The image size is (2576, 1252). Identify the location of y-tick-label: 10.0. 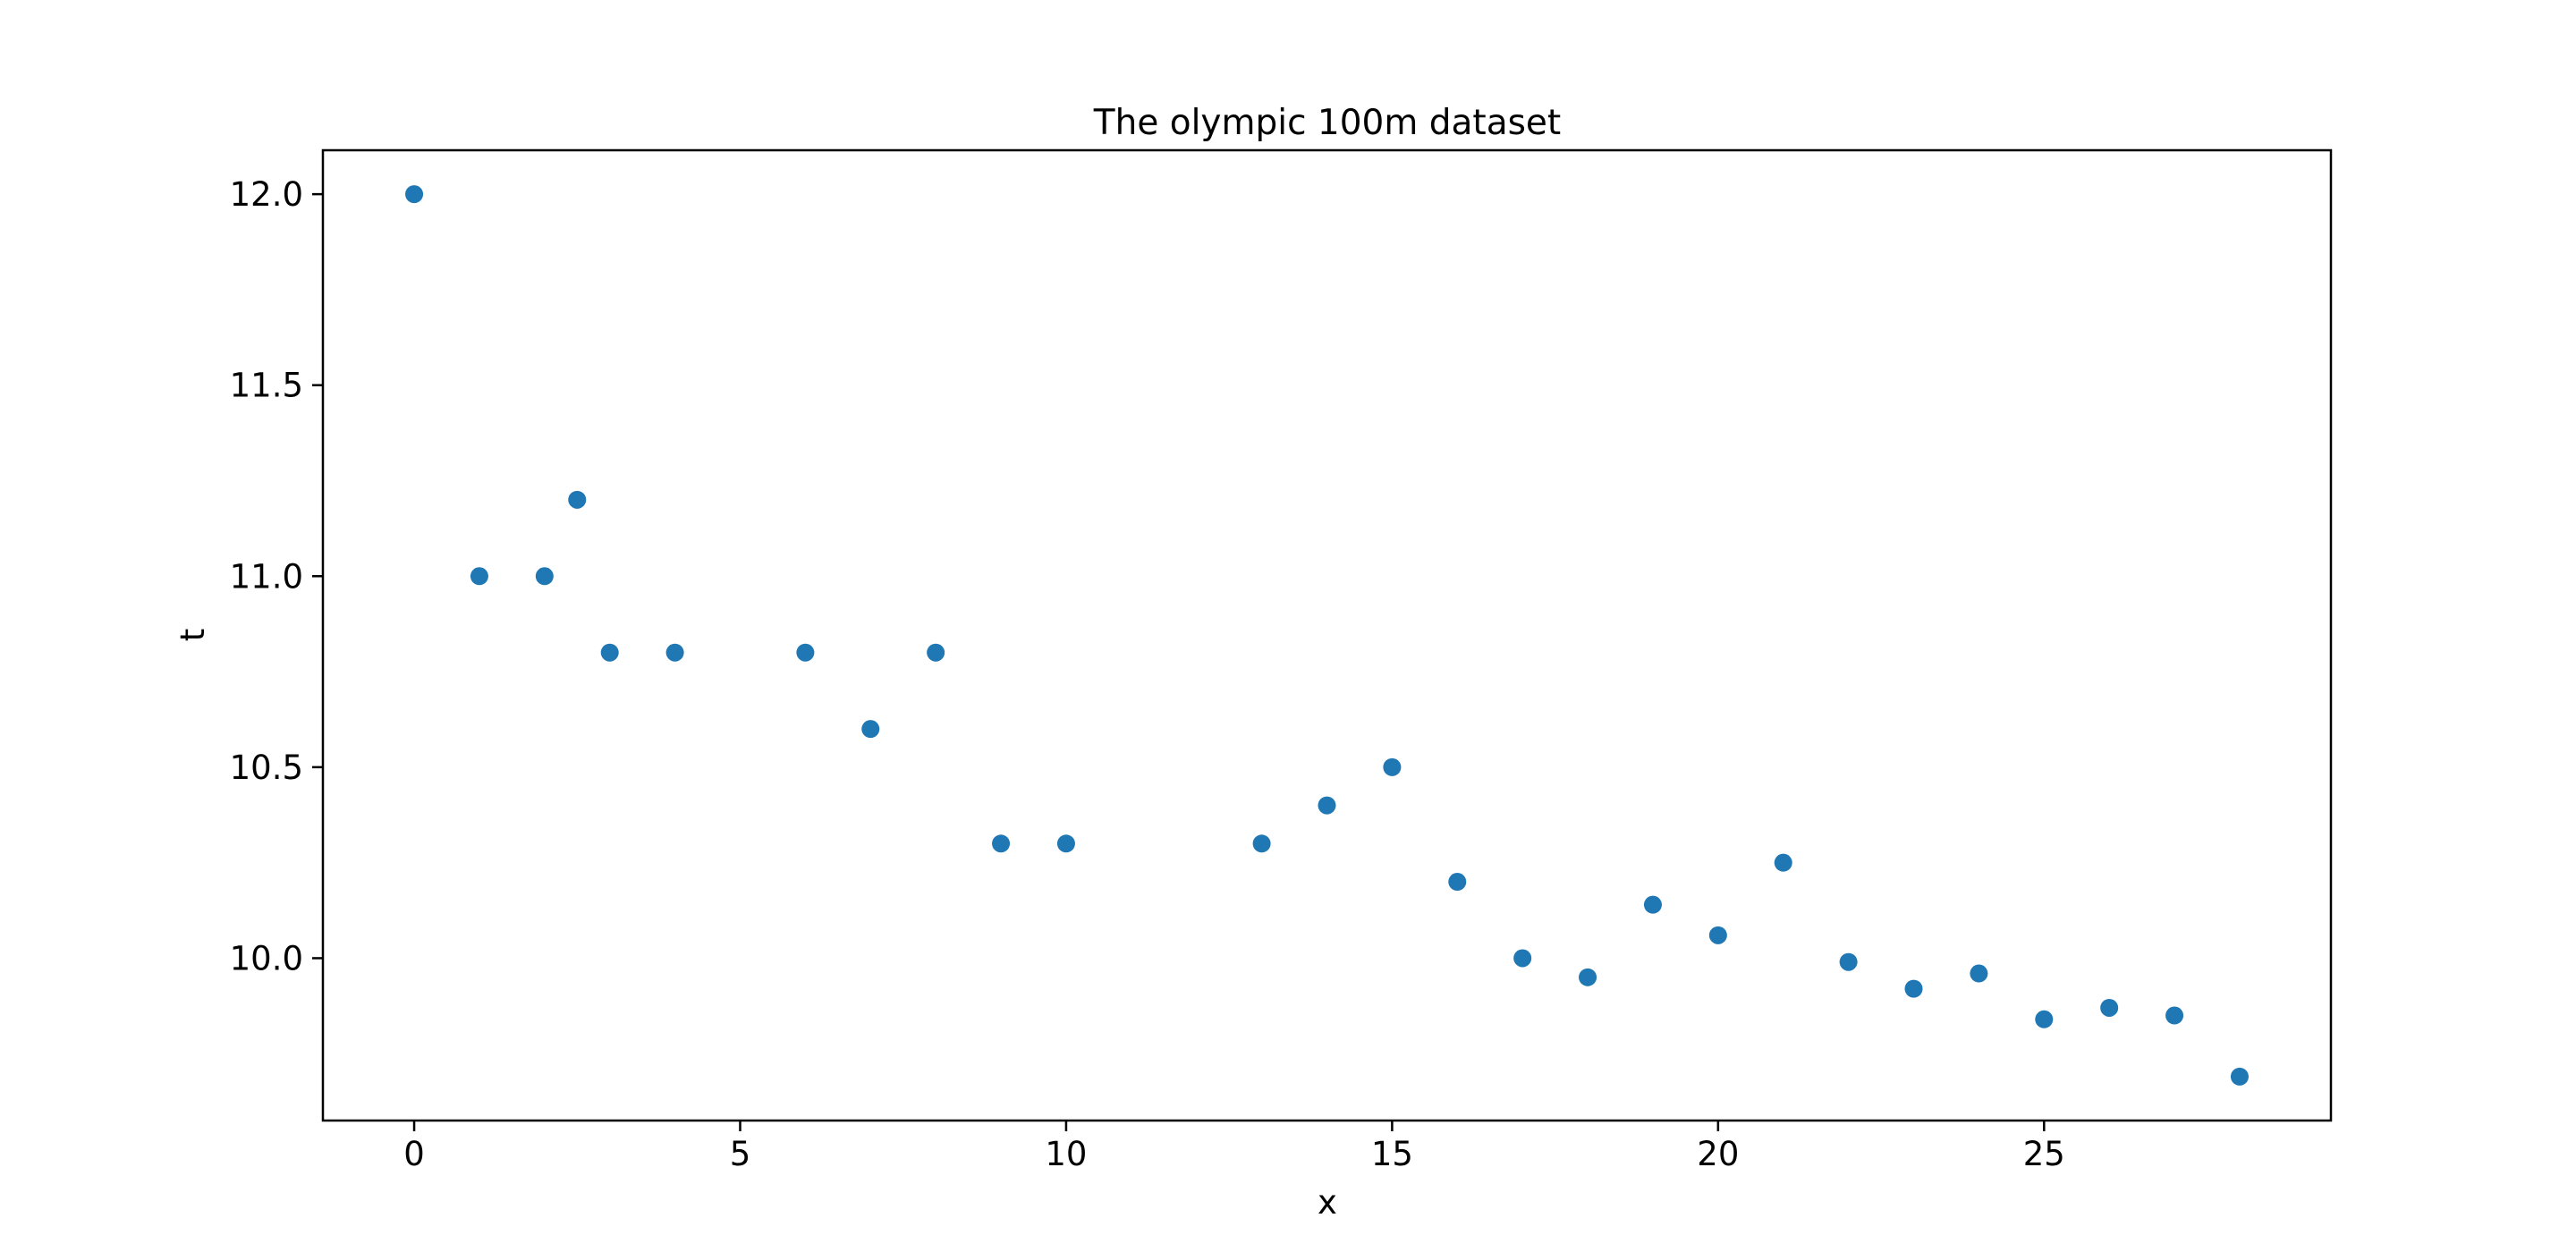
(266, 958).